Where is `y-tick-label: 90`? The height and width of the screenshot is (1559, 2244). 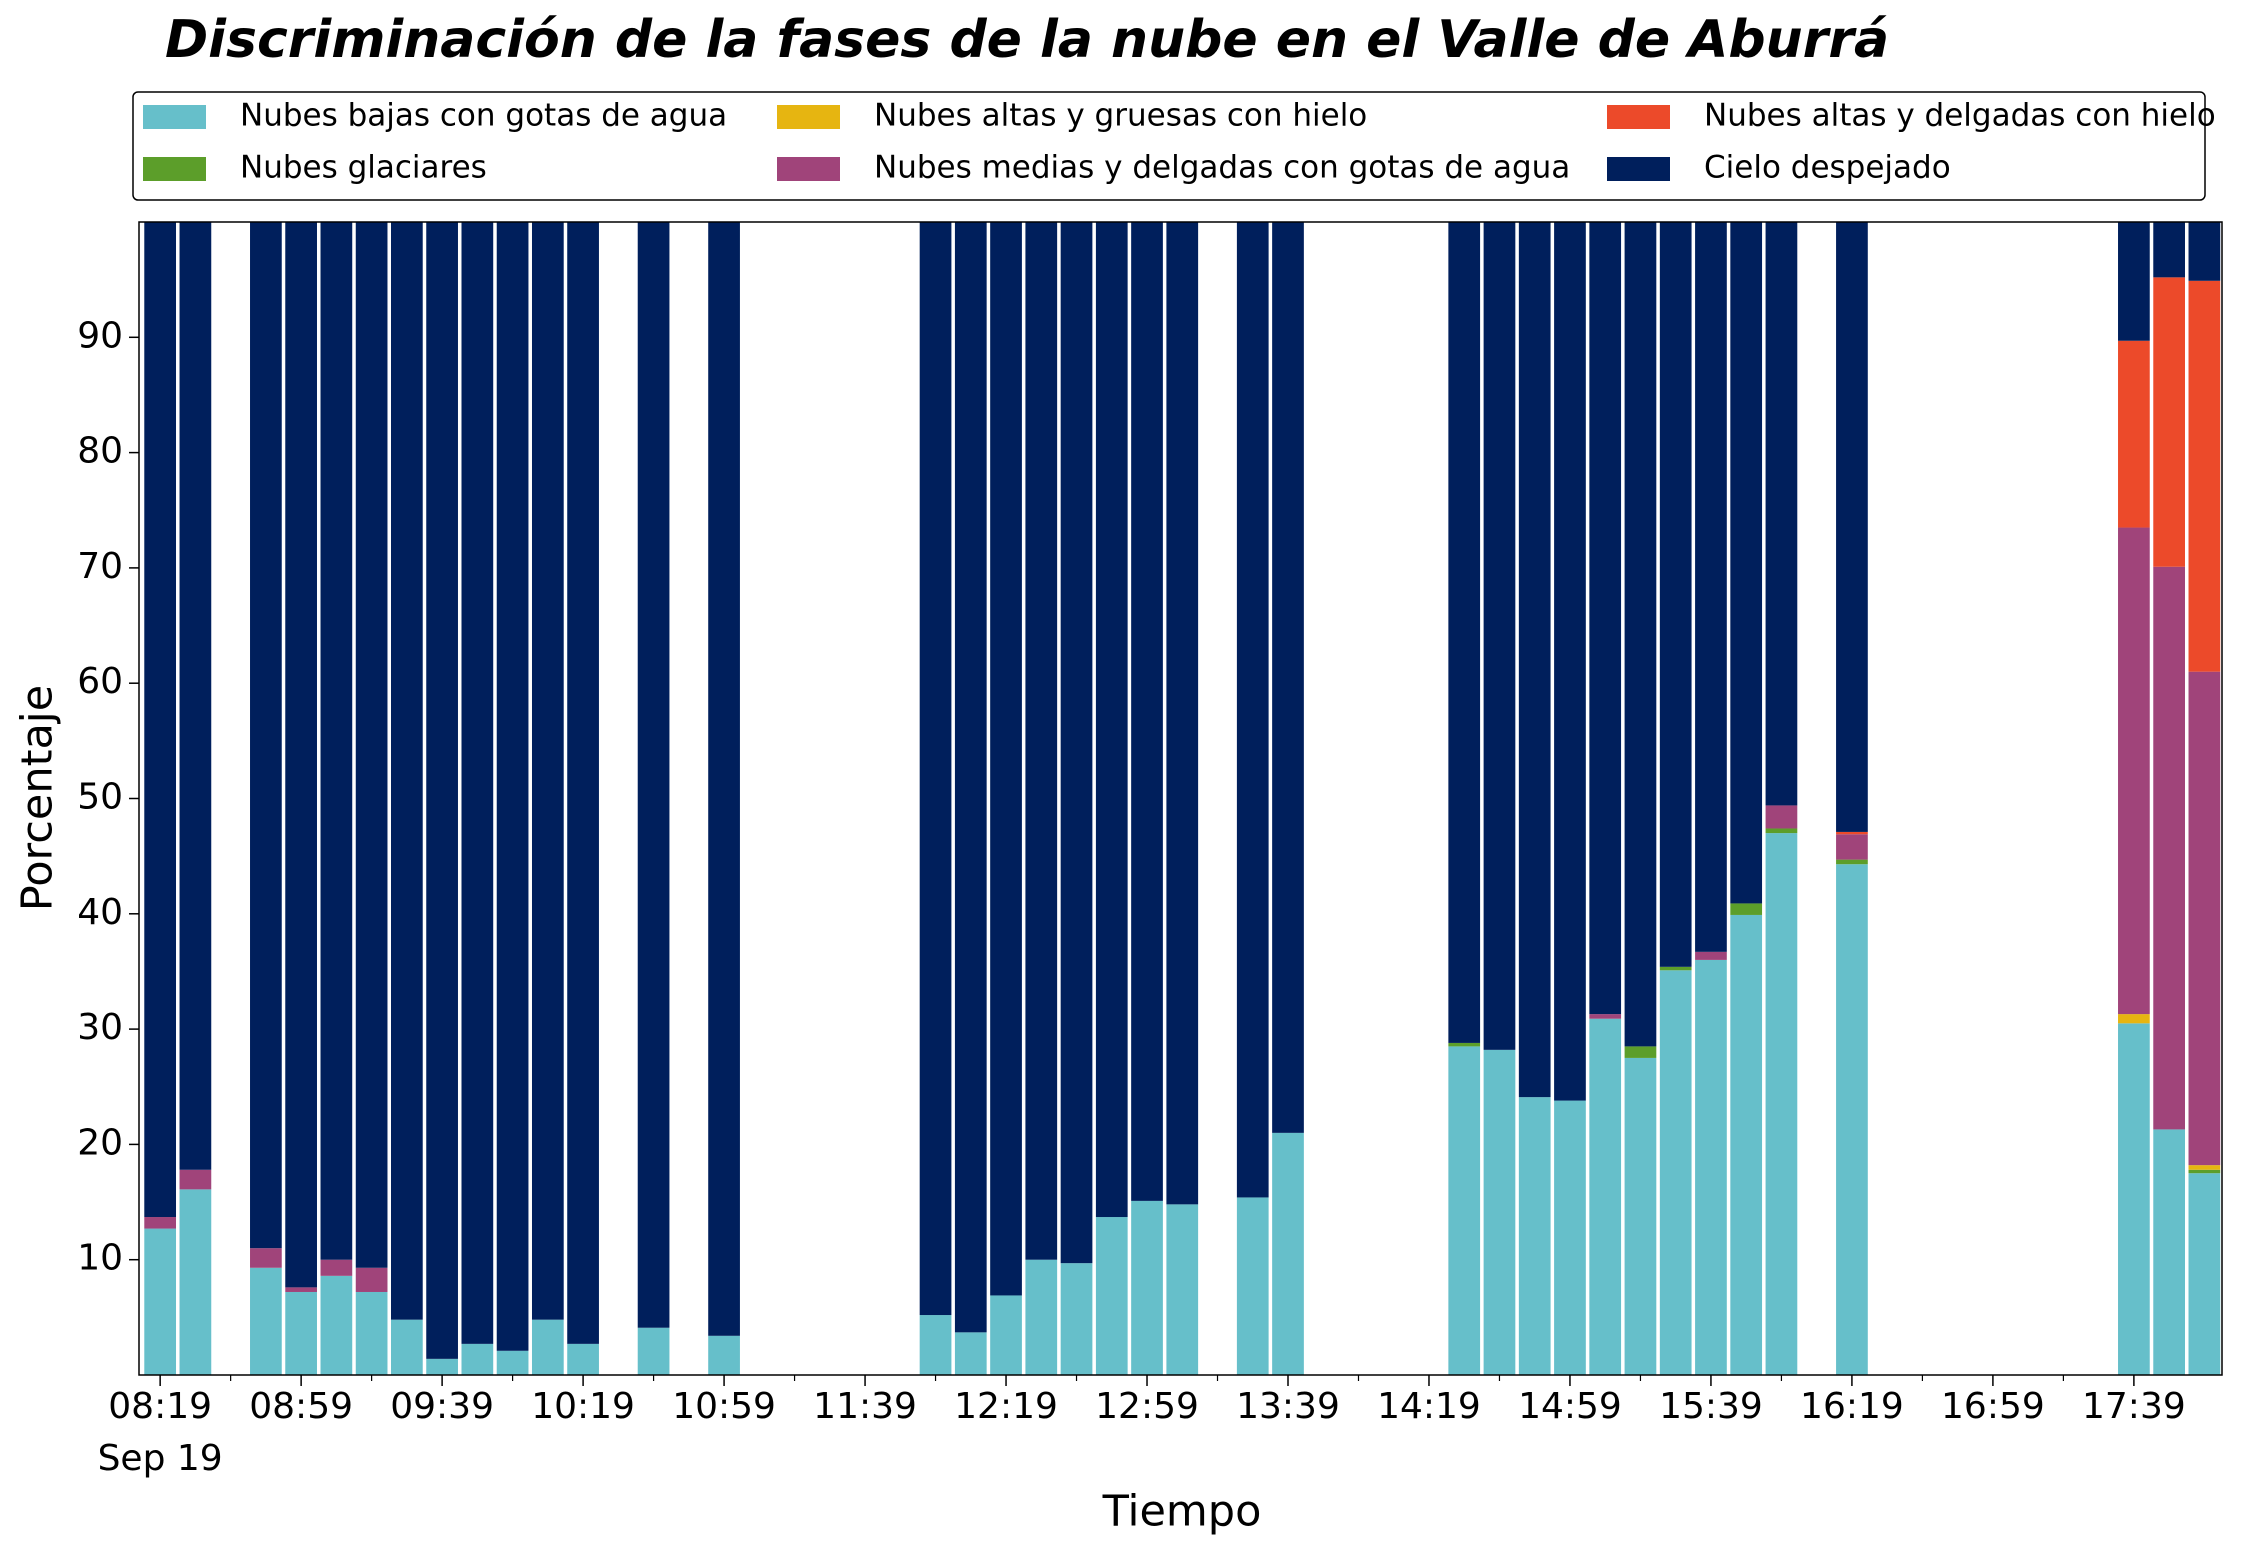
y-tick-label: 90 is located at coordinates (100, 335).